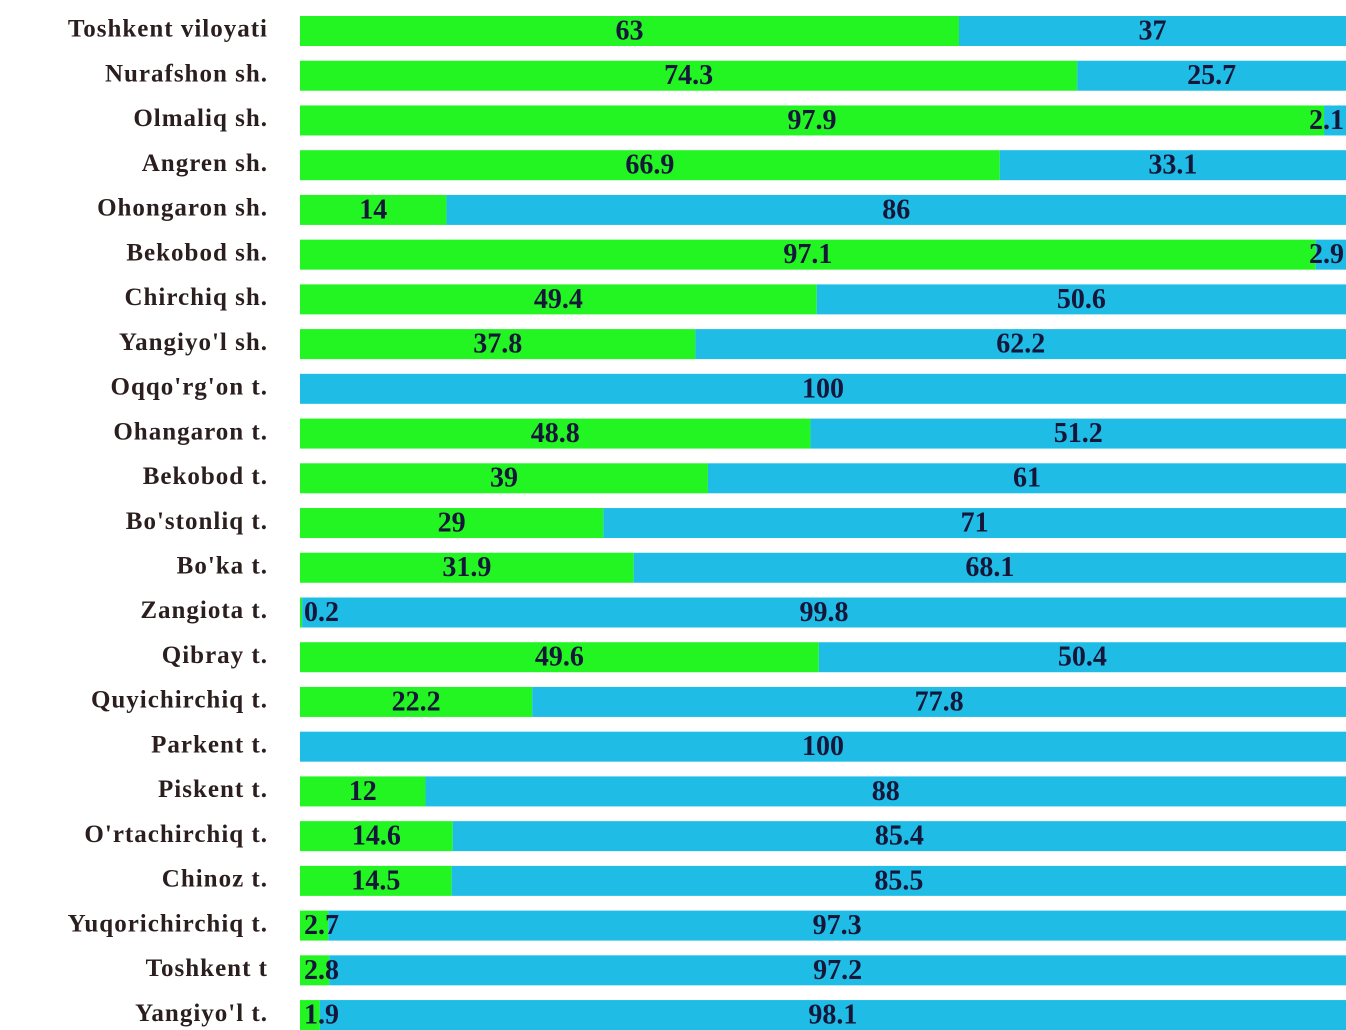  What do you see at coordinates (196, 297) in the screenshot?
I see `category-label: Chirchiq sh.` at bounding box center [196, 297].